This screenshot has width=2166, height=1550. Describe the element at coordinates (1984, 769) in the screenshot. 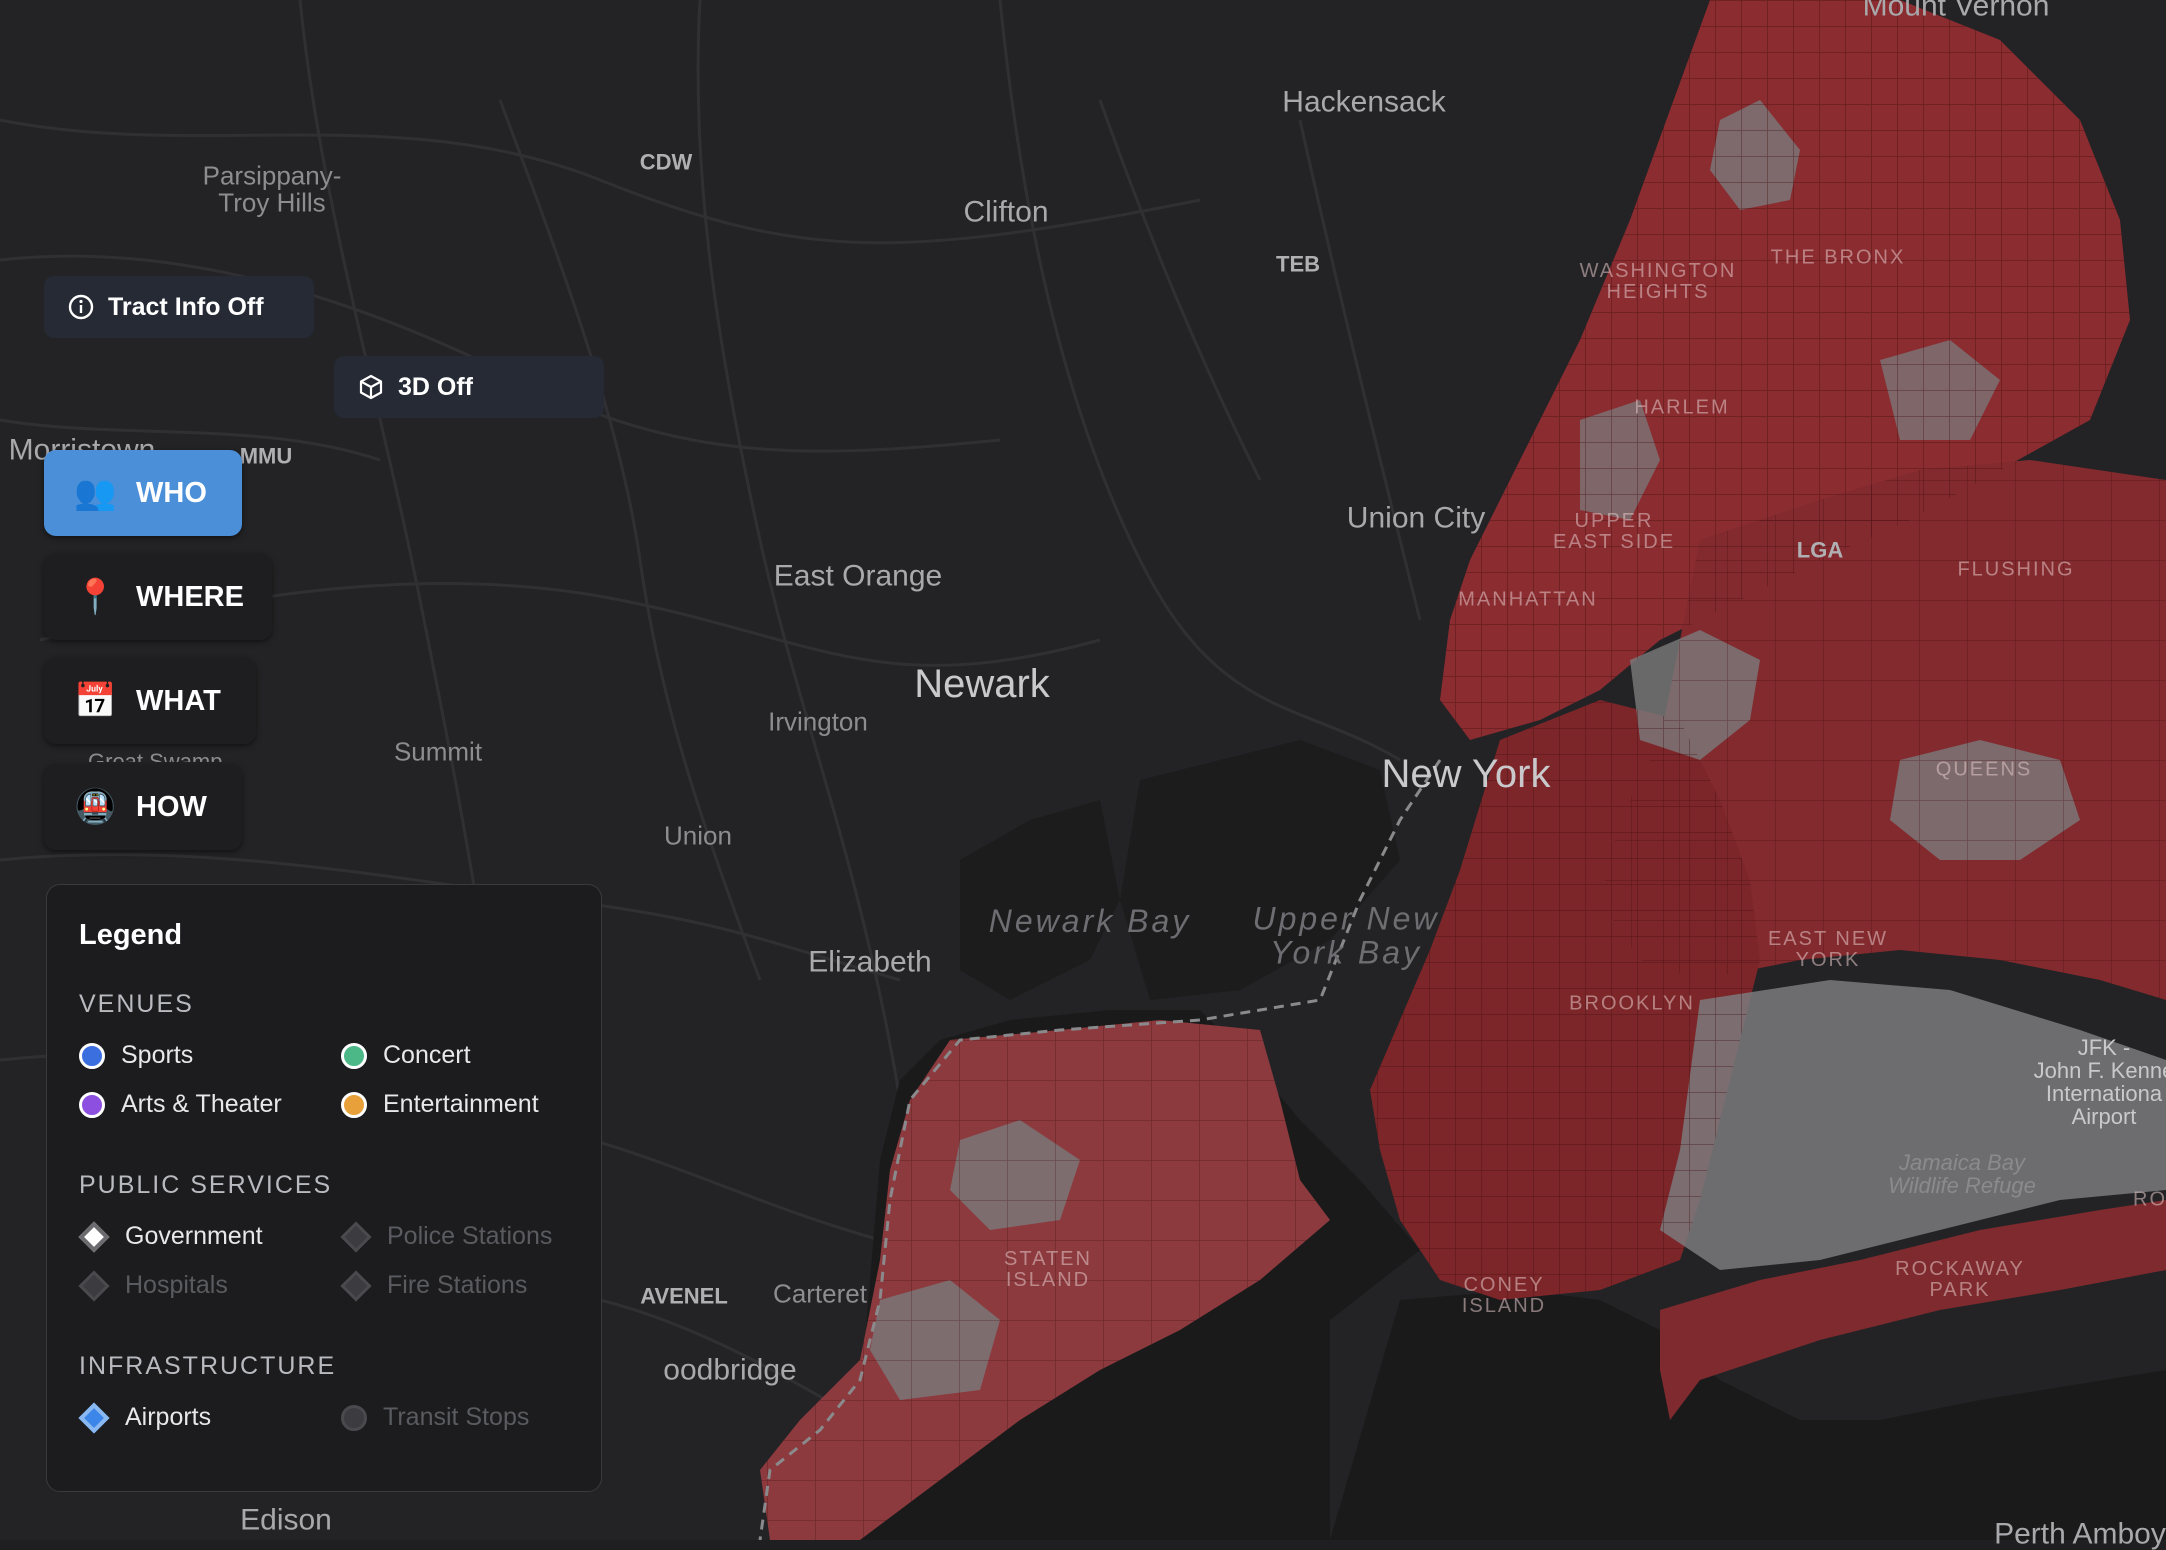

I see `map-label: QUEENS` at that location.